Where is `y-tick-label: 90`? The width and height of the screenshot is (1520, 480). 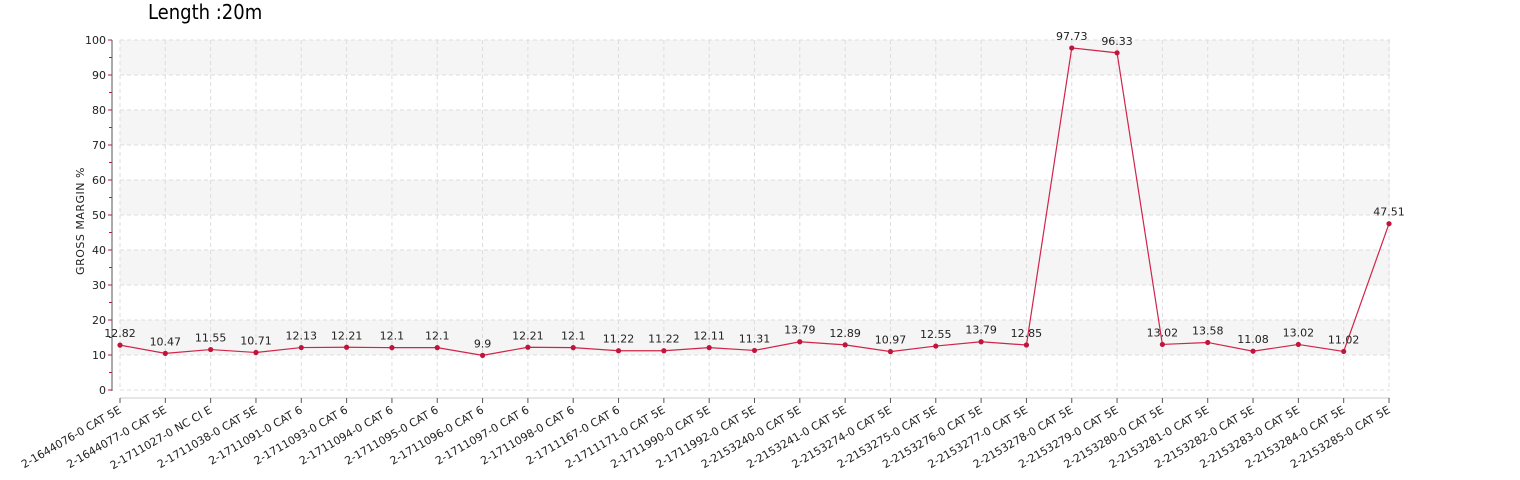 y-tick-label: 90 is located at coordinates (99, 75).